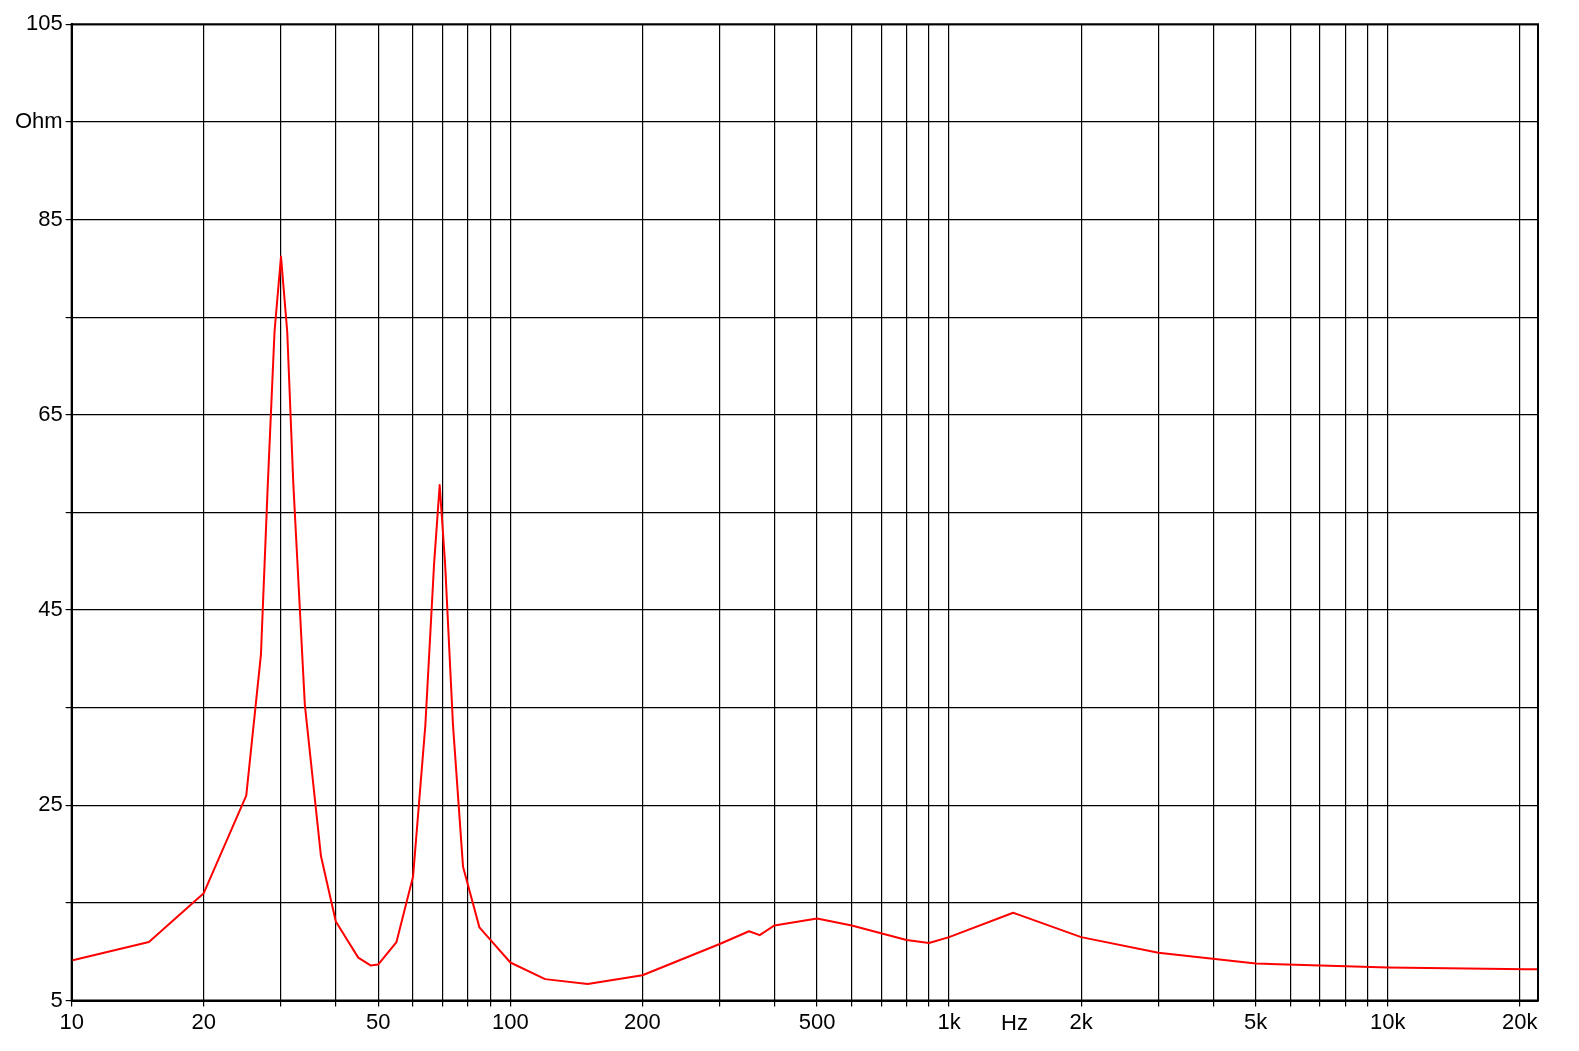 The image size is (1579, 1051). Describe the element at coordinates (1014, 1022) in the screenshot. I see `x-axis-title: Hz` at that location.